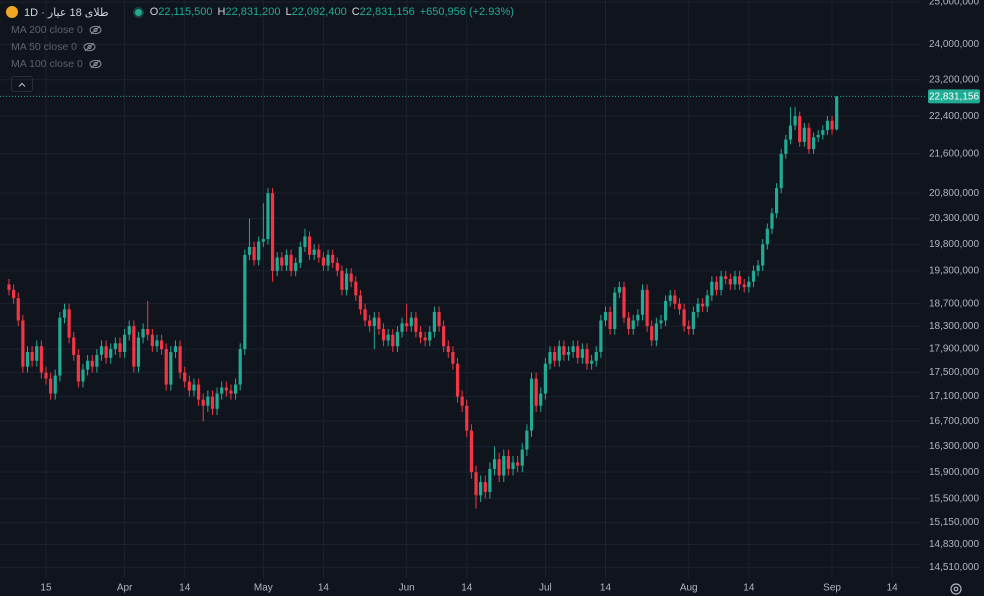 This screenshot has width=984, height=596. I want to click on y-tick-label: 19,800,000, so click(954, 244).